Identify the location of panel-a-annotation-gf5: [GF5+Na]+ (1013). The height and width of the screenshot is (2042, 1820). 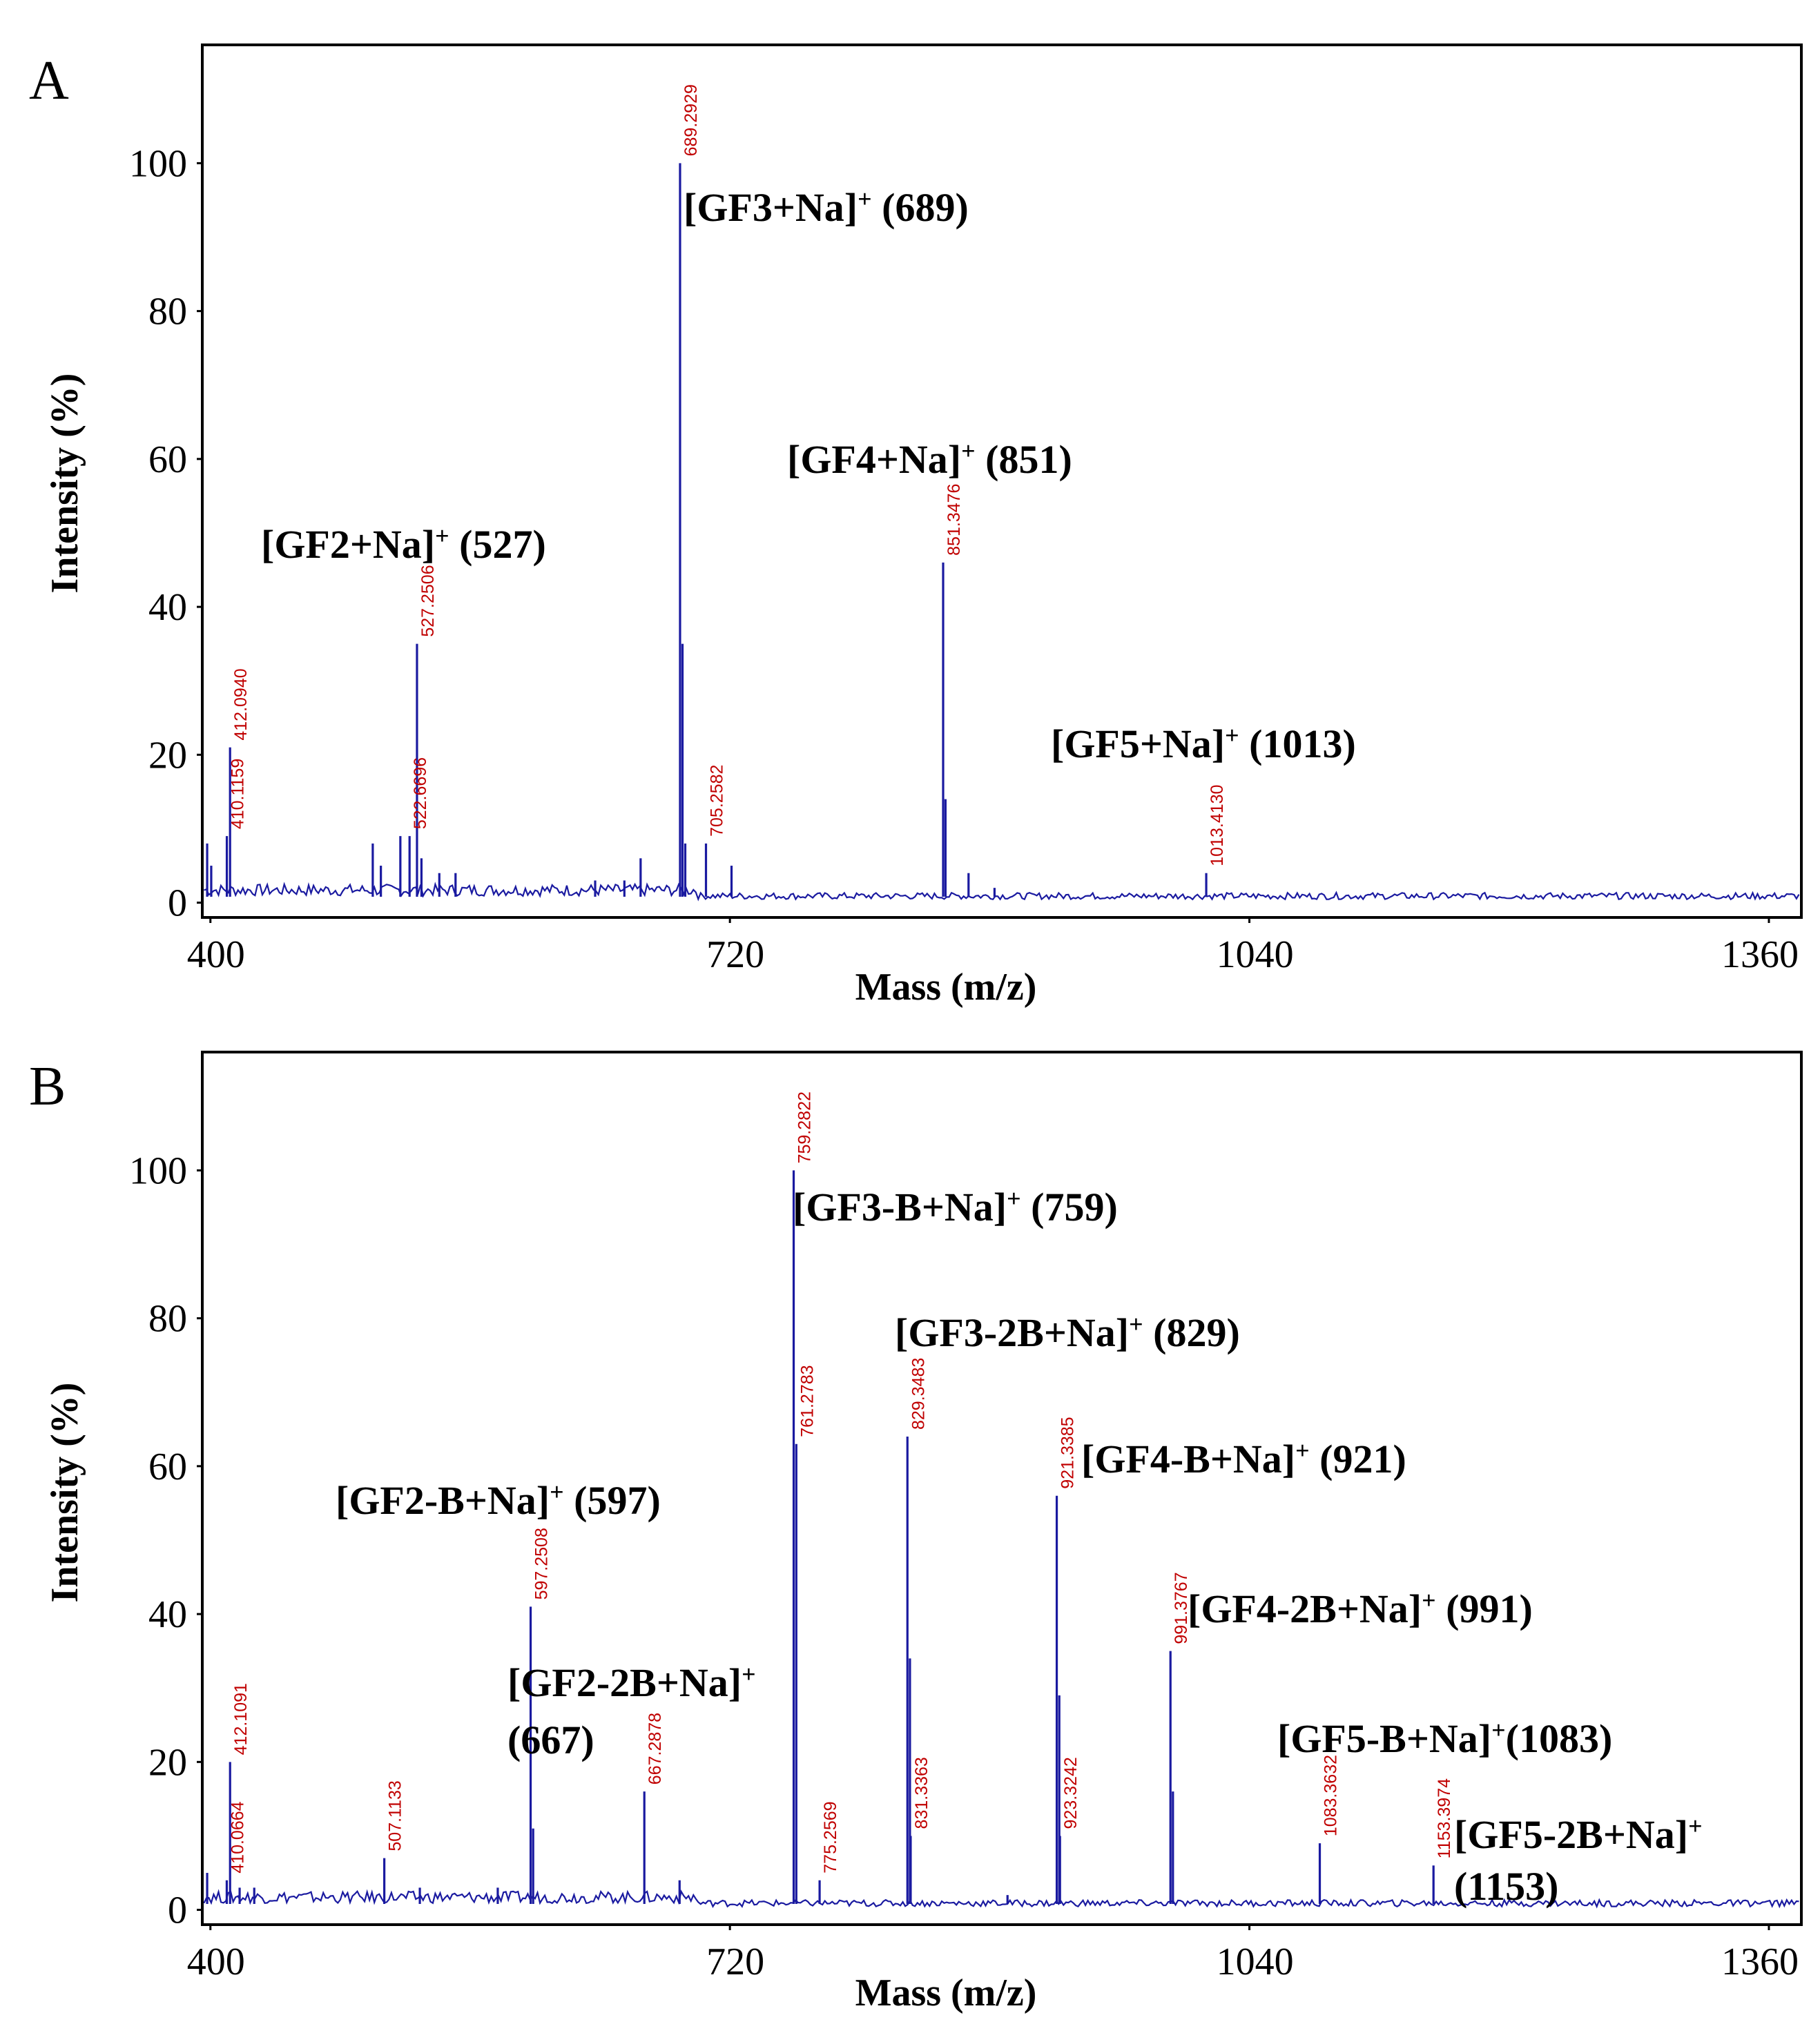
(1203, 743).